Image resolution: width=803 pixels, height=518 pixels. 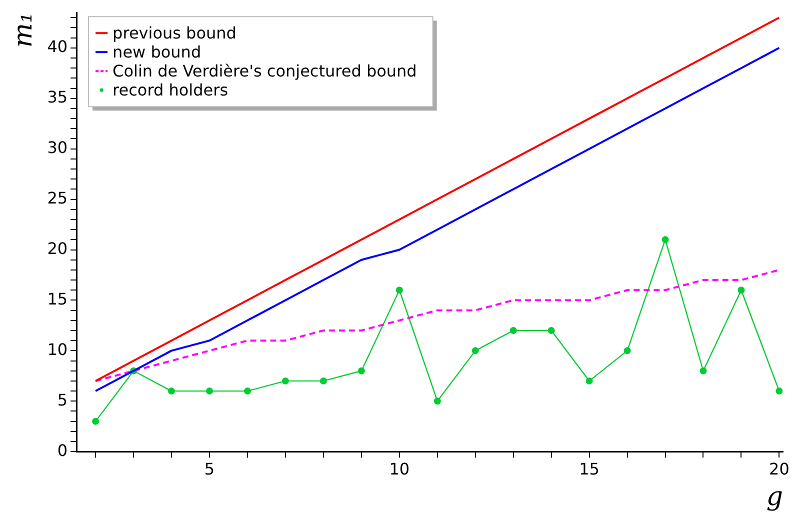 What do you see at coordinates (62, 400) in the screenshot?
I see `y-tick-label: 5` at bounding box center [62, 400].